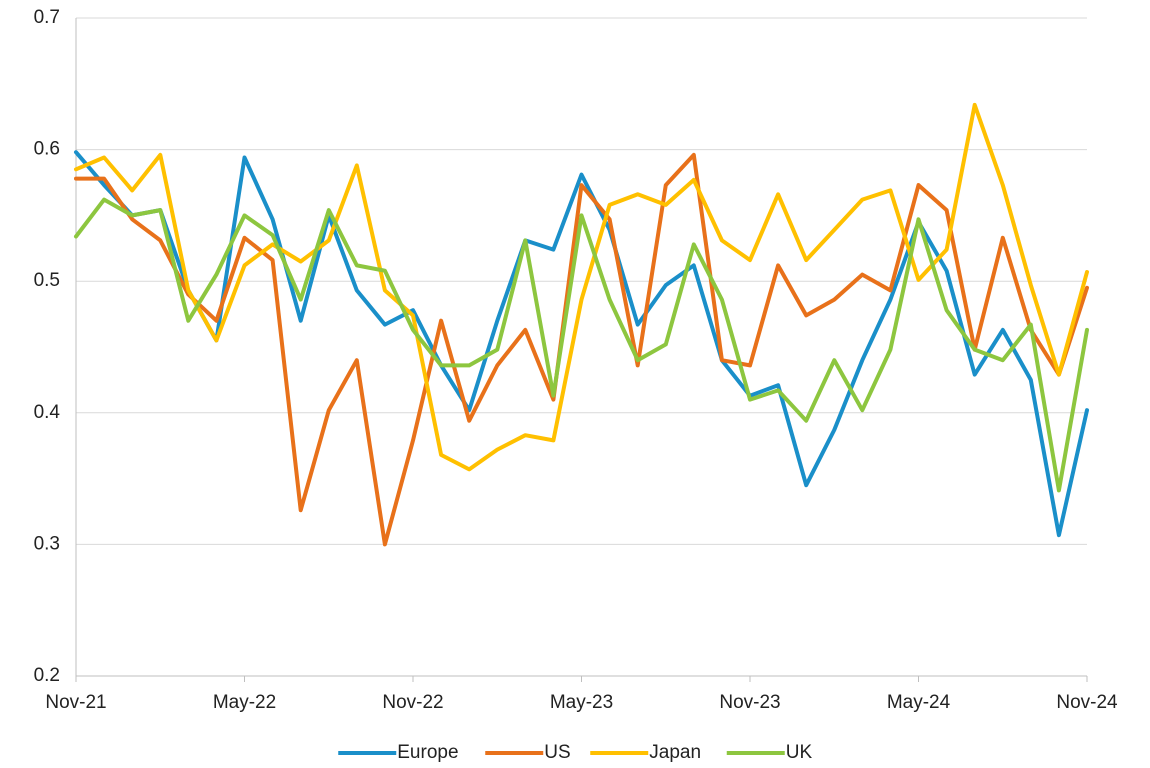  I want to click on x-tick-label: May-24, so click(919, 702).